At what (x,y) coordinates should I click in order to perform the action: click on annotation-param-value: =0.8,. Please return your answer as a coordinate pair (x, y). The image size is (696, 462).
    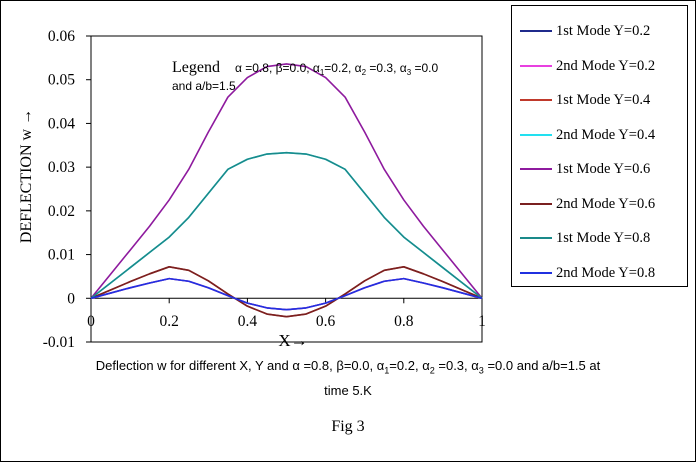
    Looking at the image, I should click on (259, 68).